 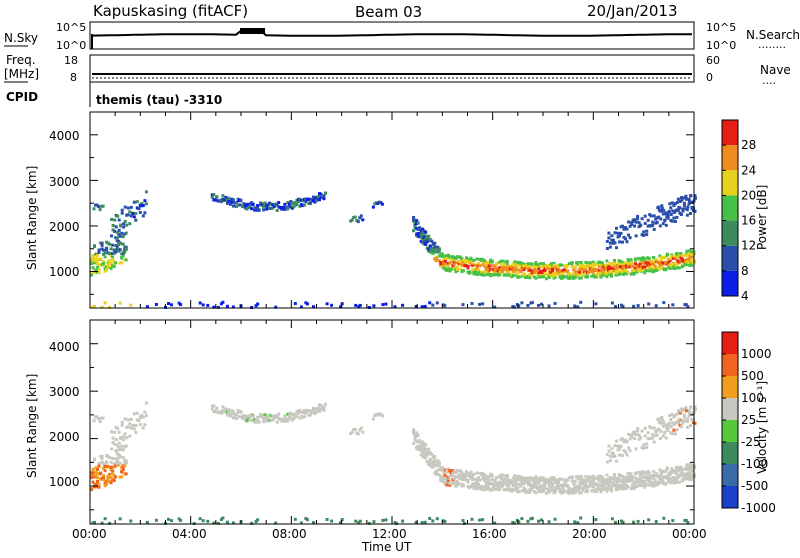 I want to click on nave-label: Nave, so click(x=775, y=70).